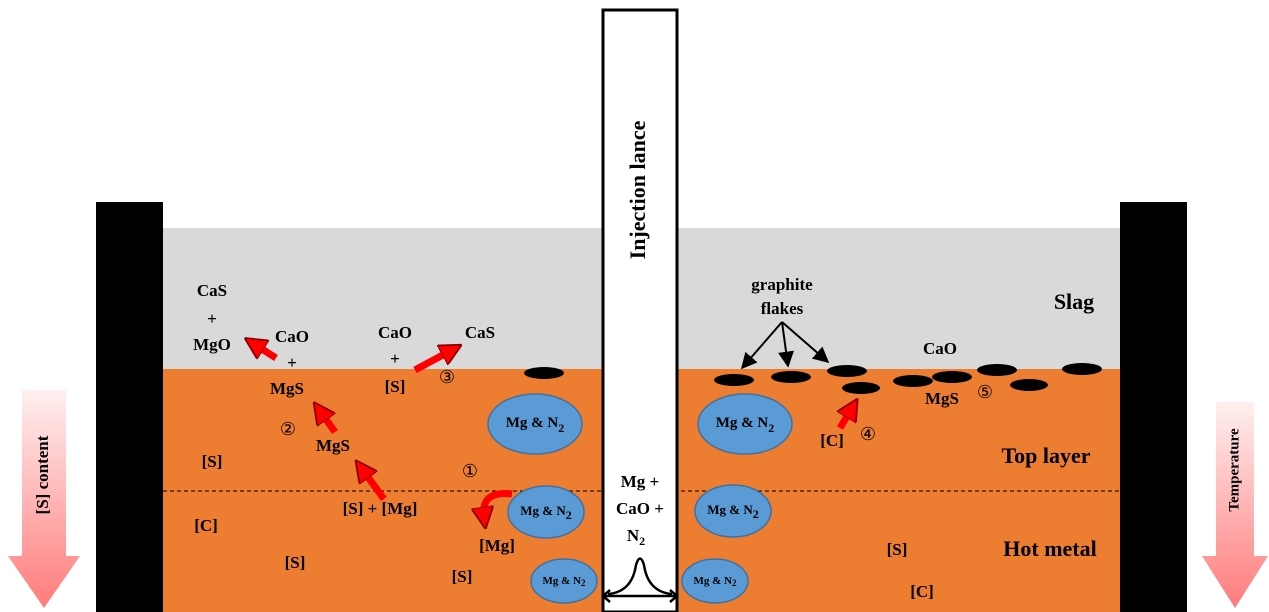  What do you see at coordinates (288, 429) in the screenshot?
I see `step-number: ②` at bounding box center [288, 429].